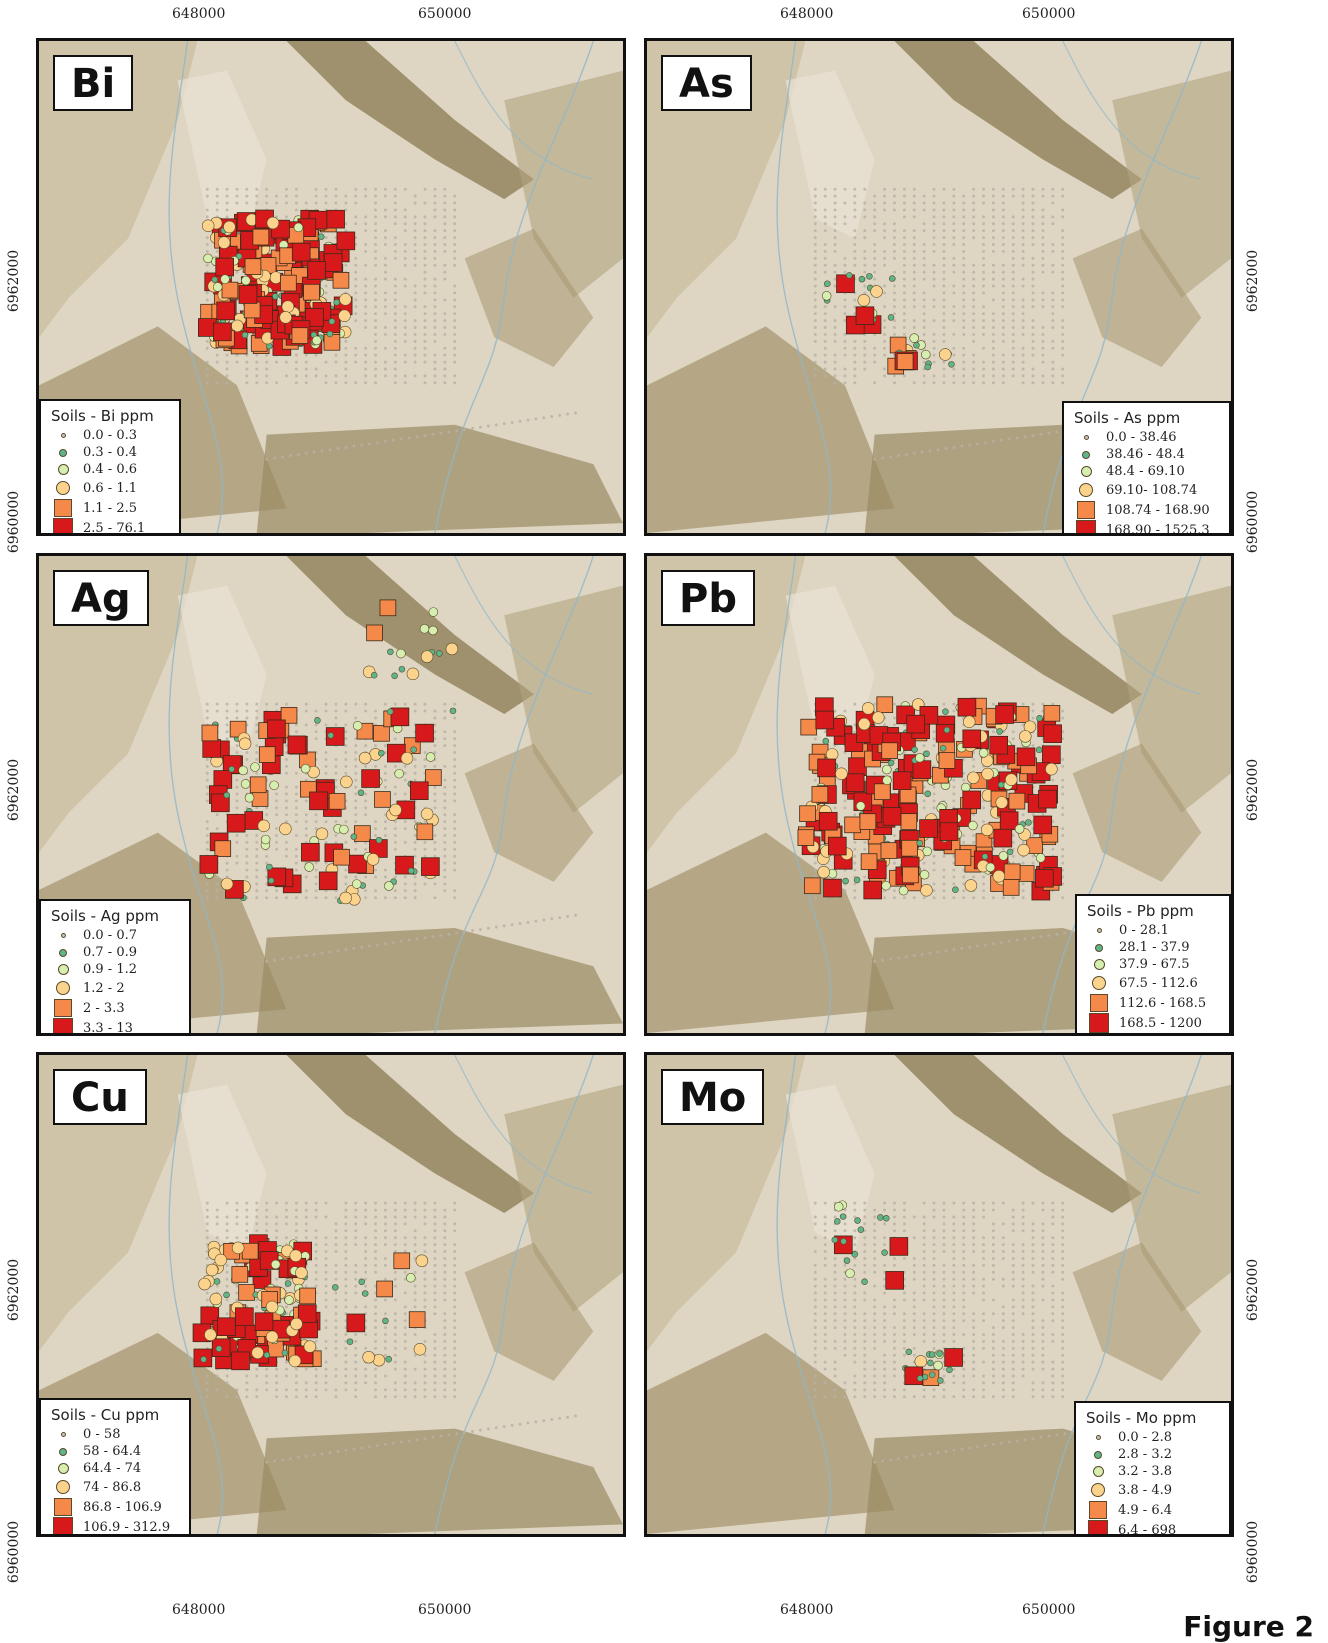 The width and height of the screenshot is (1328, 1643). Describe the element at coordinates (104, 988) in the screenshot. I see `legend-class-label: 1.2 - 2` at that location.